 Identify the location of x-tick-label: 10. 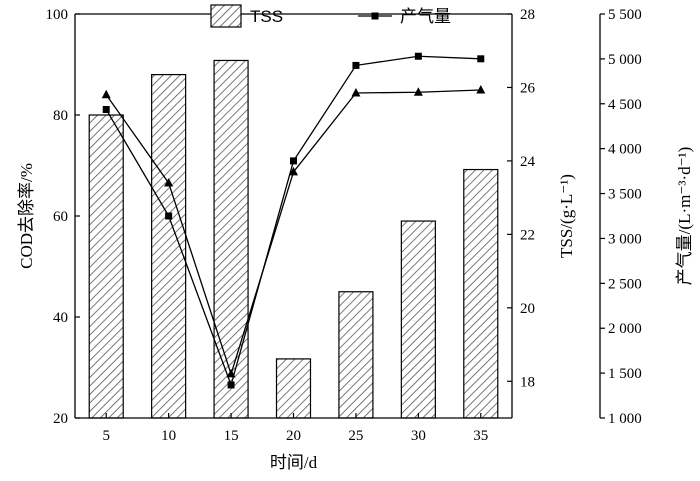
(168, 436).